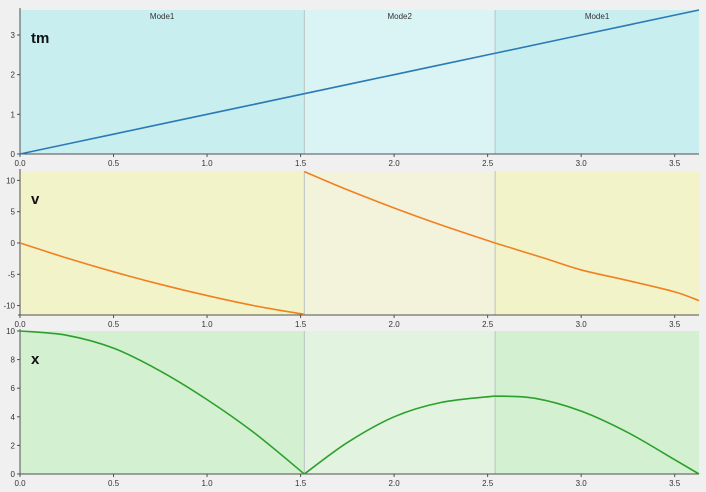  What do you see at coordinates (399, 16) in the screenshot?
I see `mode-label: Mode2` at bounding box center [399, 16].